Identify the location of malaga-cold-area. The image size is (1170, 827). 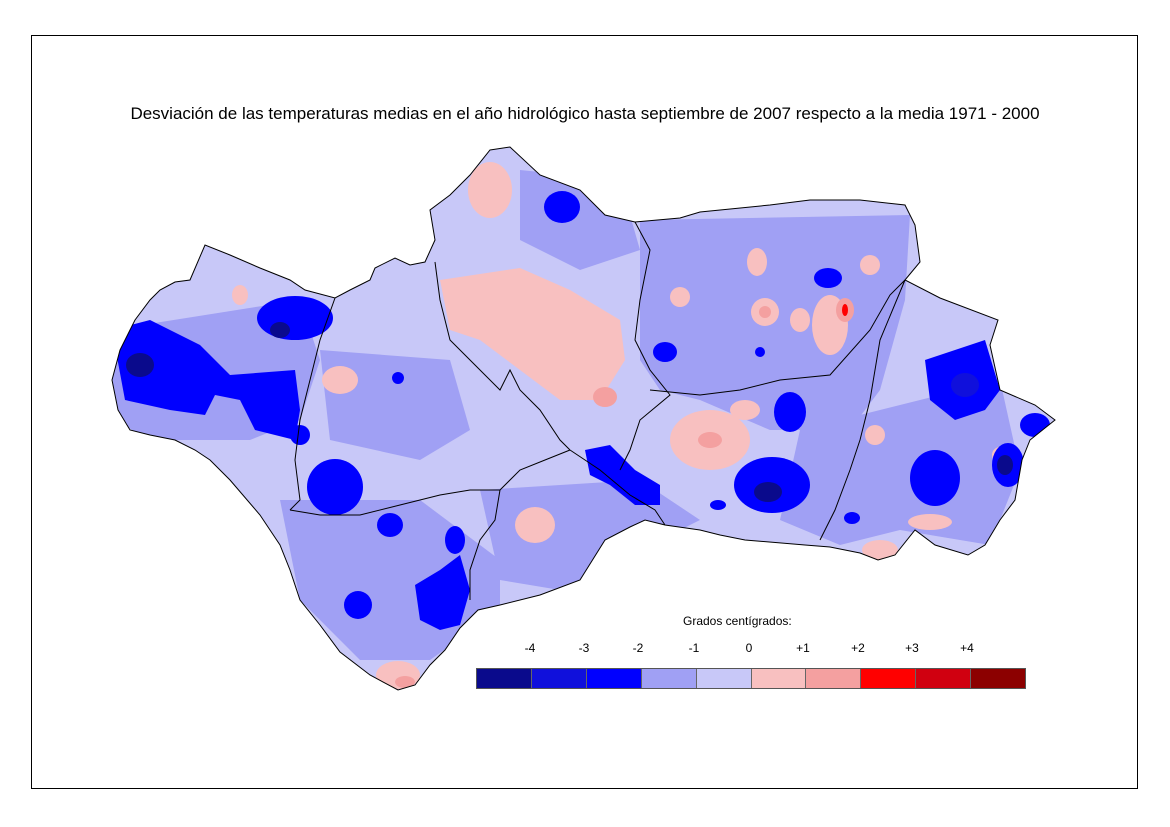
(622, 475).